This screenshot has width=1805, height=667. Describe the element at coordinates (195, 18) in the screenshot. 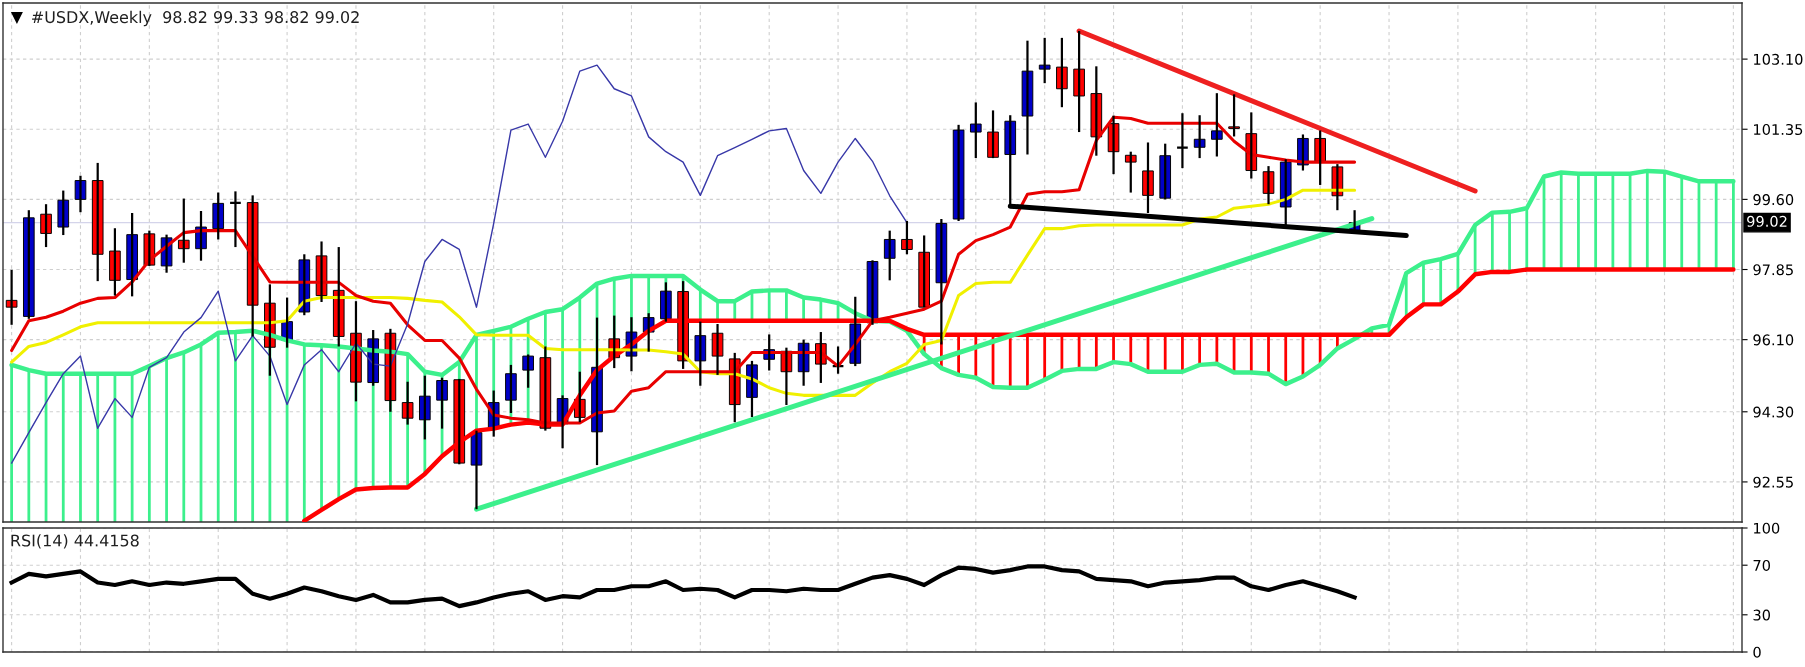

I see `chart-title: #USDX,Weekly 98.82 99.33 98.82 99.02` at that location.